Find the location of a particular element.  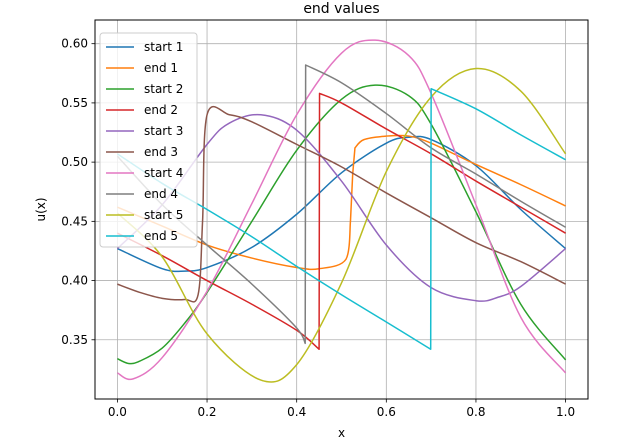

x-tick-label: 1.0 is located at coordinates (565, 412).